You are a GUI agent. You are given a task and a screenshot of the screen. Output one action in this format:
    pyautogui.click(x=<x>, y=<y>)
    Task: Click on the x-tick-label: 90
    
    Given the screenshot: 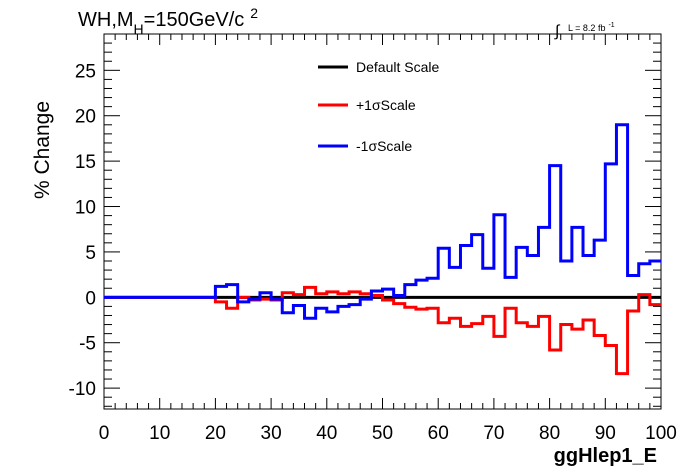 What is the action you would take?
    pyautogui.click(x=605, y=433)
    